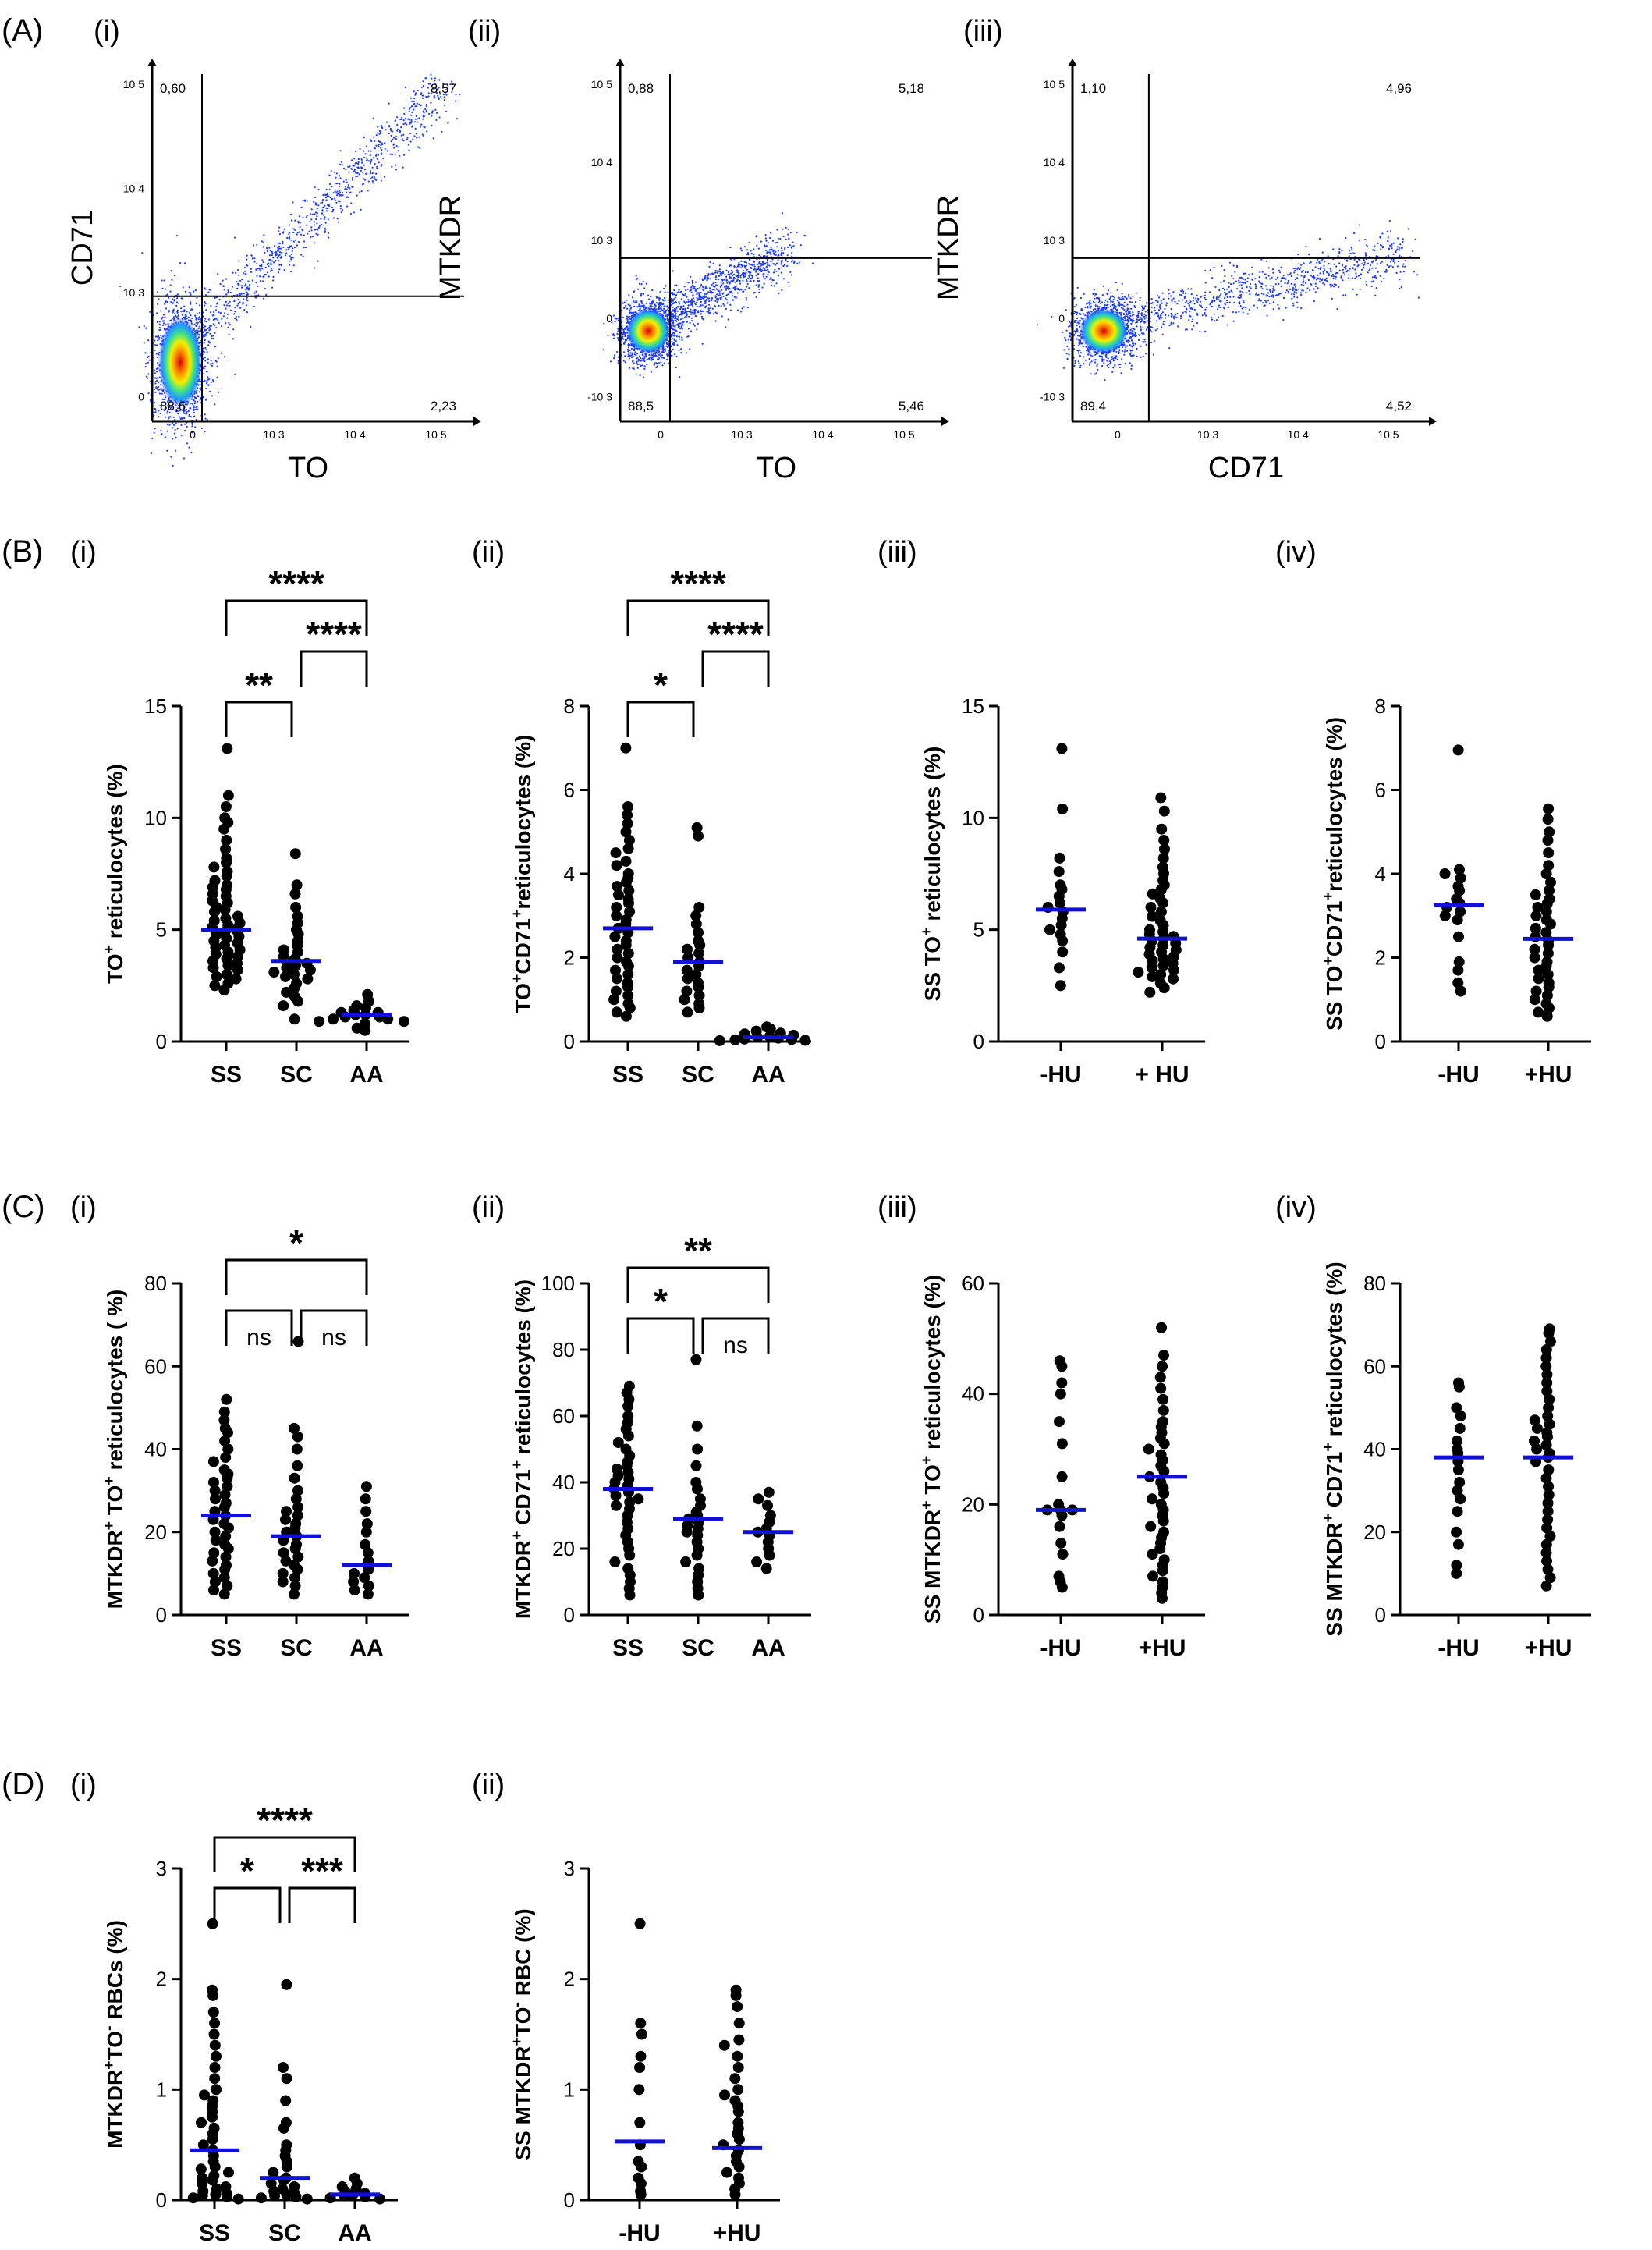 The height and width of the screenshot is (2250, 1652). Describe the element at coordinates (450, 247) in the screenshot. I see `y-axis-title: MTKDR` at that location.